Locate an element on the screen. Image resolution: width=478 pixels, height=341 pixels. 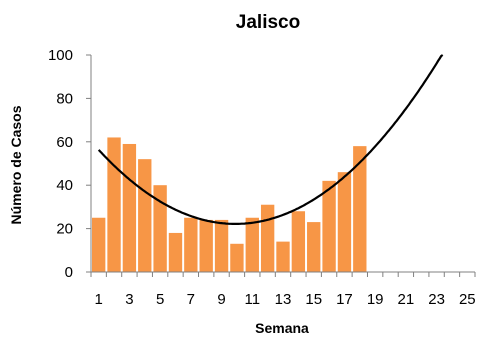
y-tick-label: 60 is located at coordinates (64, 142).